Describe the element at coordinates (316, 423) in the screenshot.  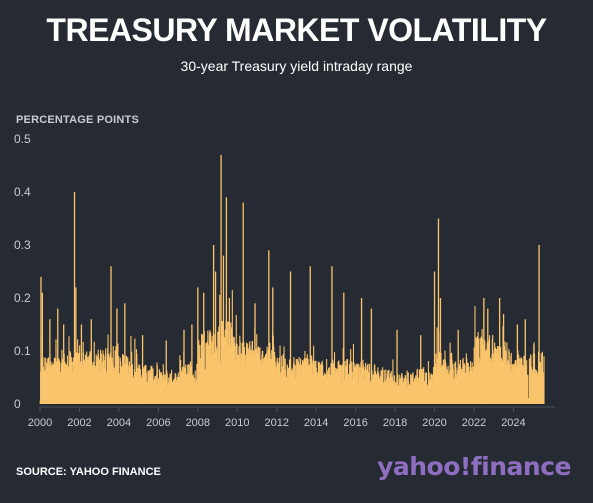
I see `x-tick-label: 2014` at that location.